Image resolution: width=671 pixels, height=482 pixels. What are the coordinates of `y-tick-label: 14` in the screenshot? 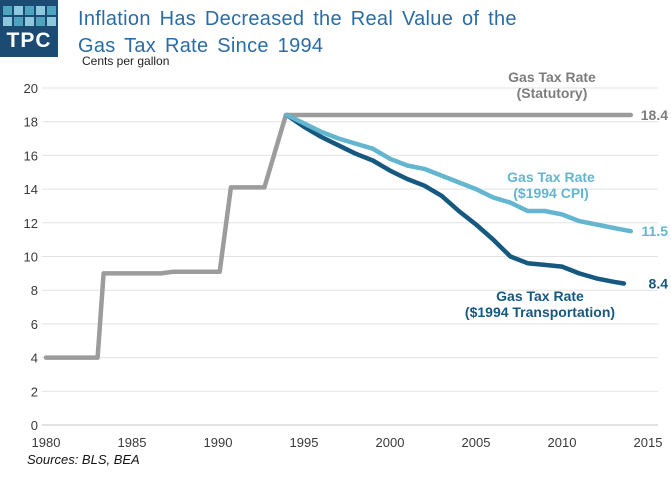 It's located at (31, 189).